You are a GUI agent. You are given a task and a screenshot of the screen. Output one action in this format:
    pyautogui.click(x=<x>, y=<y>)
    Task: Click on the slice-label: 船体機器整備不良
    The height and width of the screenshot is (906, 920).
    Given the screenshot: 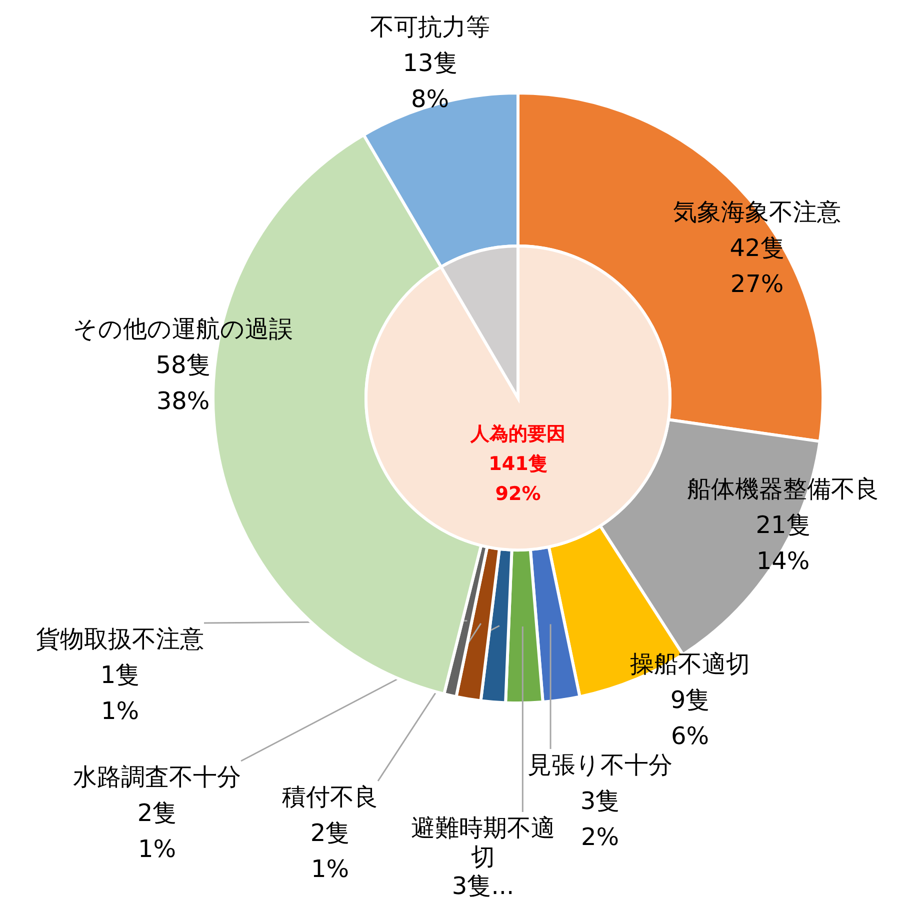 What is the action you would take?
    pyautogui.click(x=783, y=489)
    